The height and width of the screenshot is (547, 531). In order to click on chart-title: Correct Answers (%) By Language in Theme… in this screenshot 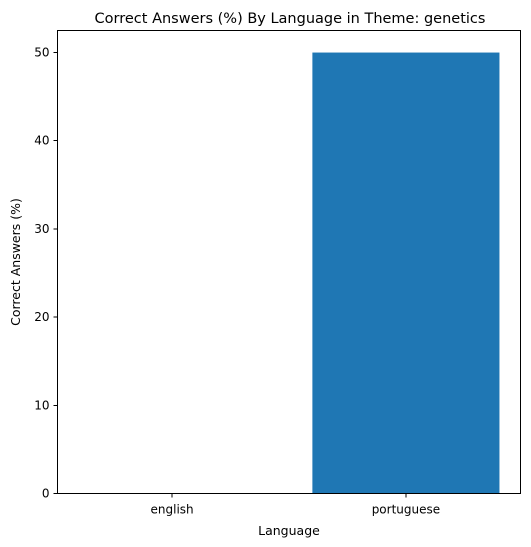, I will do `click(290, 19)`.